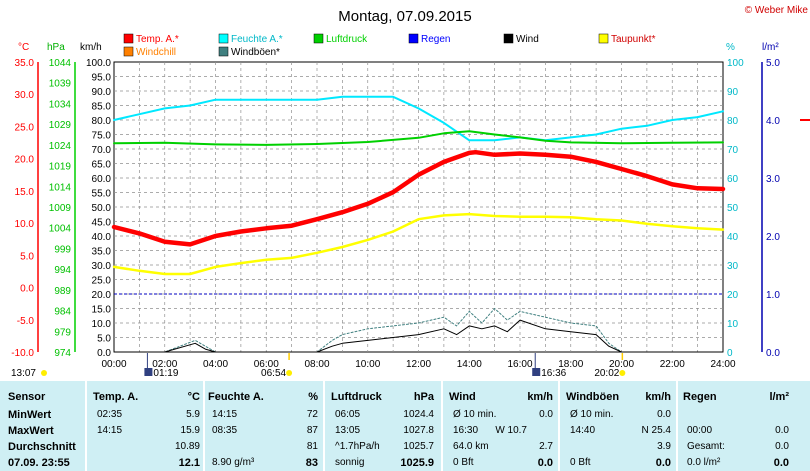  I want to click on wind-tick-label: 40.0, so click(102, 237).